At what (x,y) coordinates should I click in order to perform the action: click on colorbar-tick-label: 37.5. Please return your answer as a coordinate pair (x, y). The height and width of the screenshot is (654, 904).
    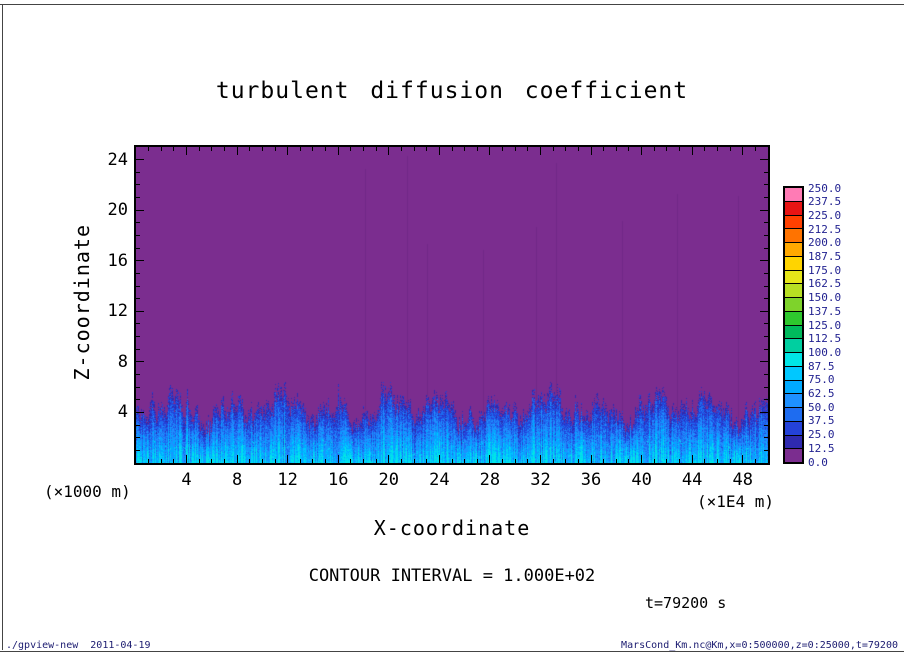
    Looking at the image, I should click on (821, 421).